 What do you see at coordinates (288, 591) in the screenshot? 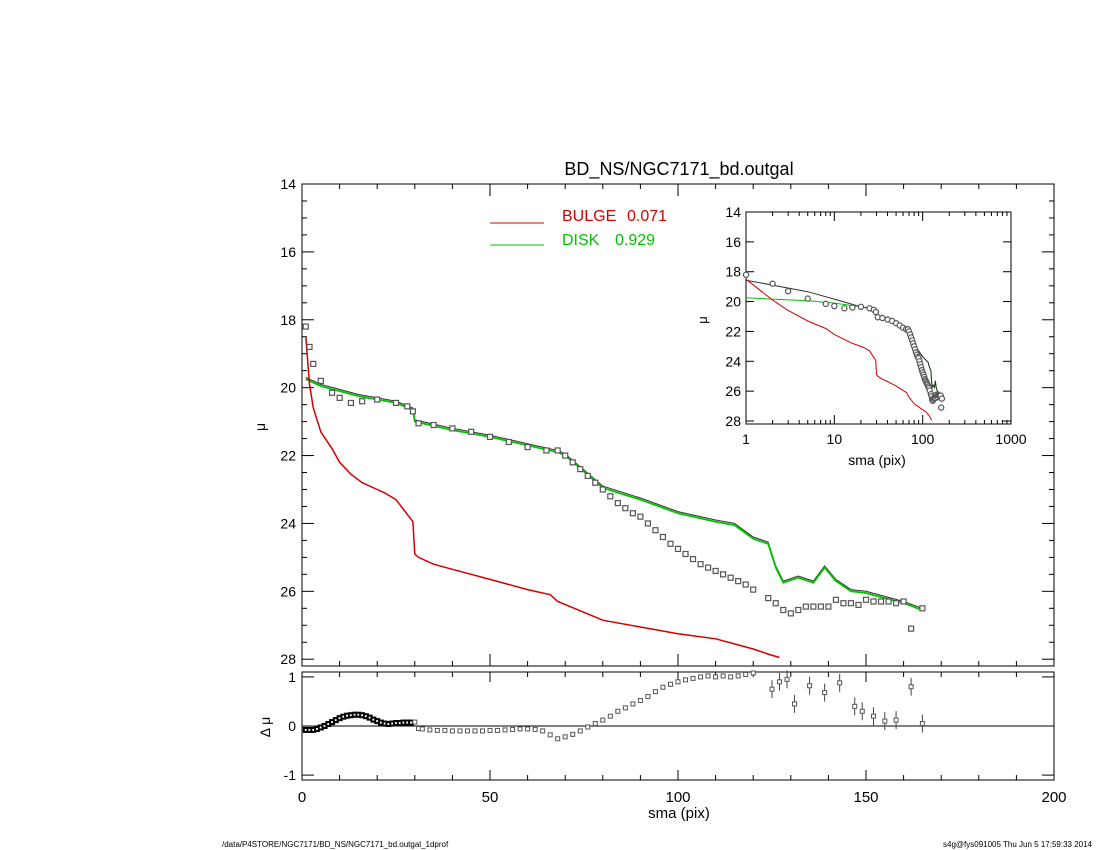
I see `main-ytick-label: 26` at bounding box center [288, 591].